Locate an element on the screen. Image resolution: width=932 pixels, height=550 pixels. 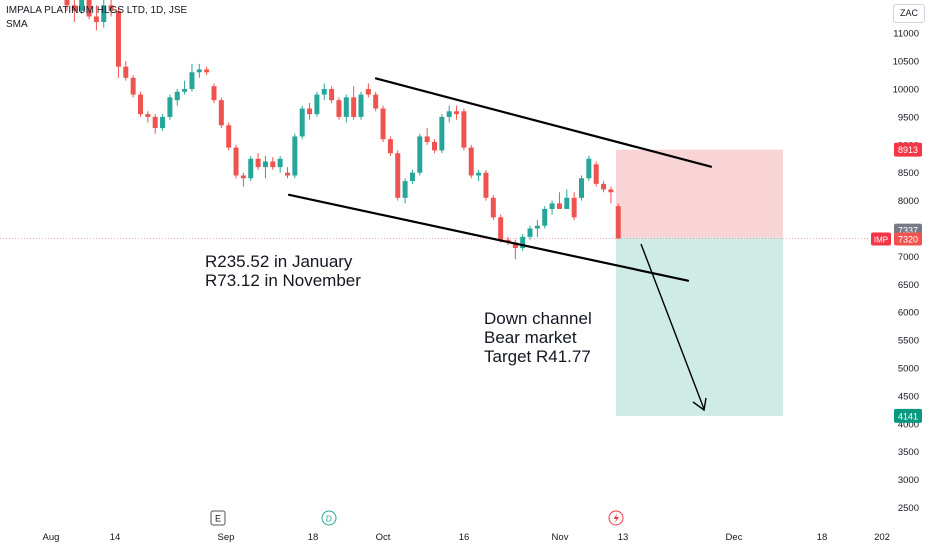
upper-channel-line is located at coordinates (543, 122).